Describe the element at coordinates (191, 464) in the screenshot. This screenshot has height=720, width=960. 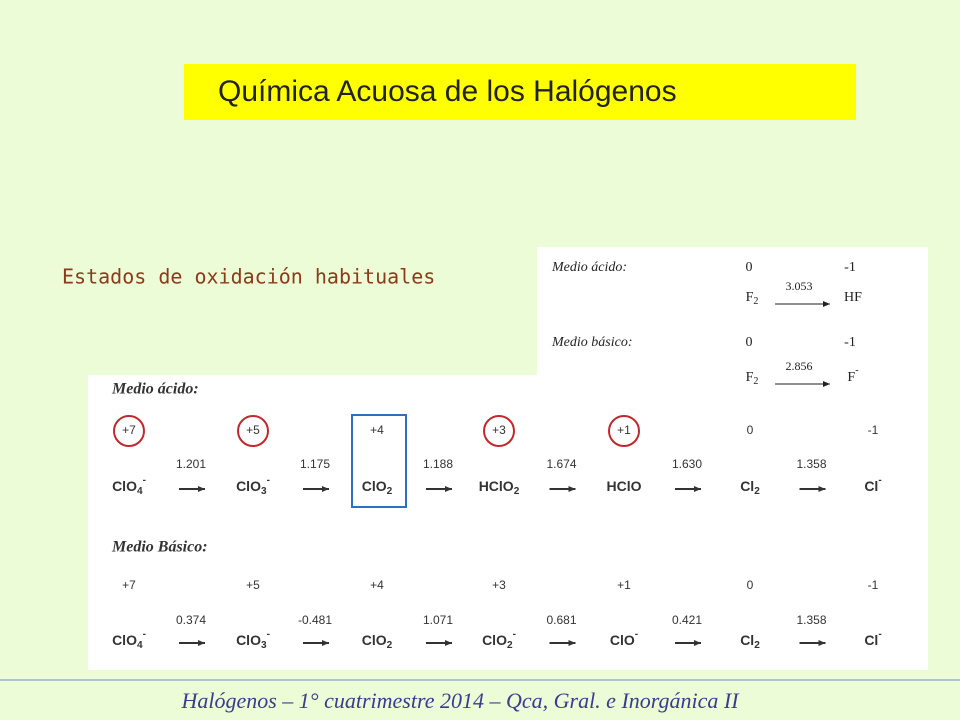
I see `potential: 1.201` at that location.